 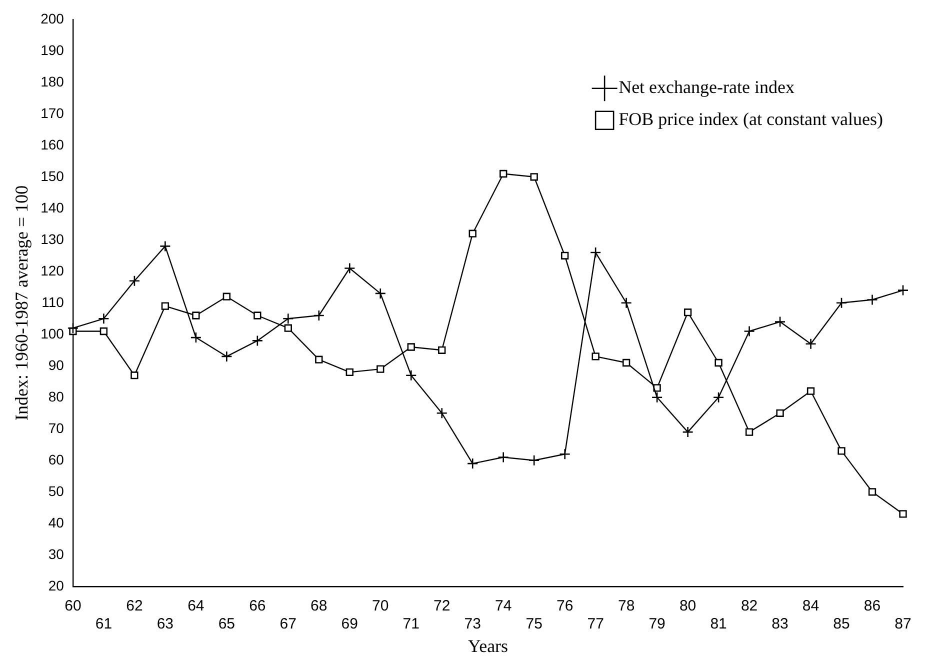 What do you see at coordinates (56, 396) in the screenshot?
I see `y-tick-label: 80` at bounding box center [56, 396].